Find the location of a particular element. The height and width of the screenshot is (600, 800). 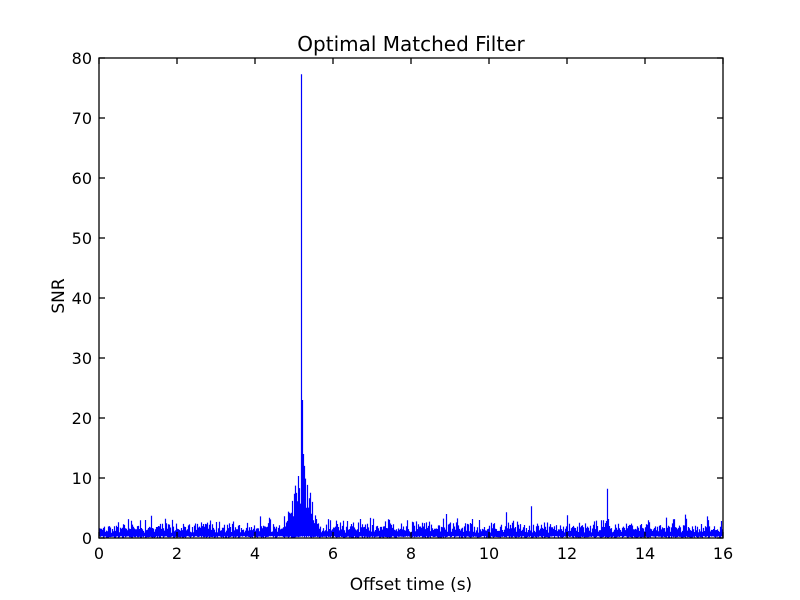

y-tick-label: 20 is located at coordinates (82, 418).